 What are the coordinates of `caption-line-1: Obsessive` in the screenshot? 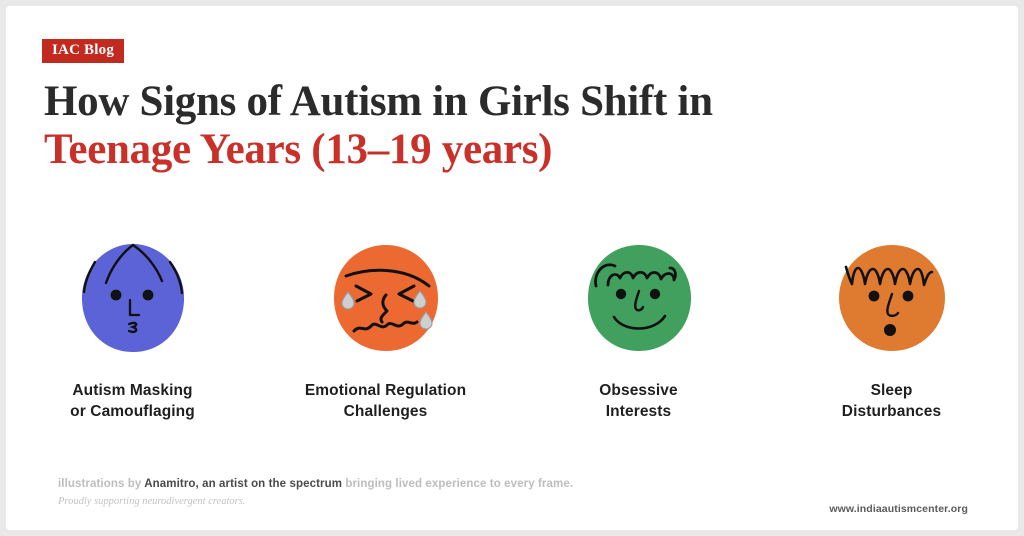 It's located at (638, 390).